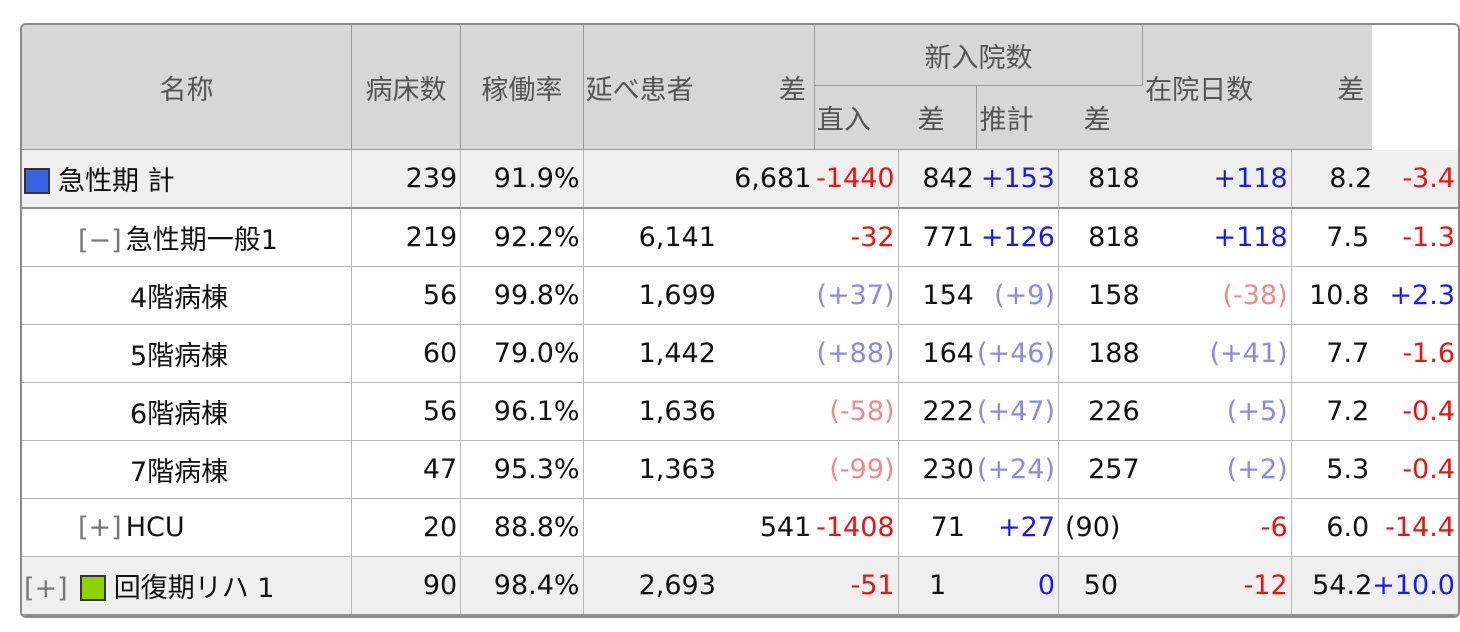 This screenshot has height=632, width=1460. I want to click on row-name-cell: [+] 回復期リハ 1, so click(187, 585).